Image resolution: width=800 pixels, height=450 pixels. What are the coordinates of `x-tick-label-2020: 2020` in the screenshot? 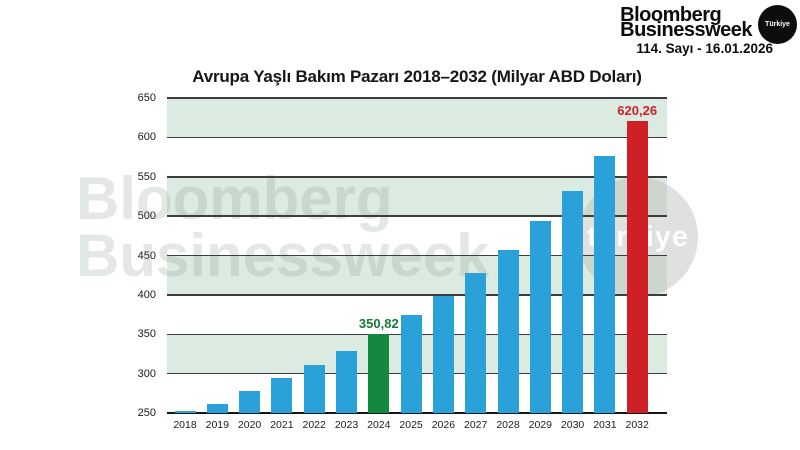 It's located at (249, 425).